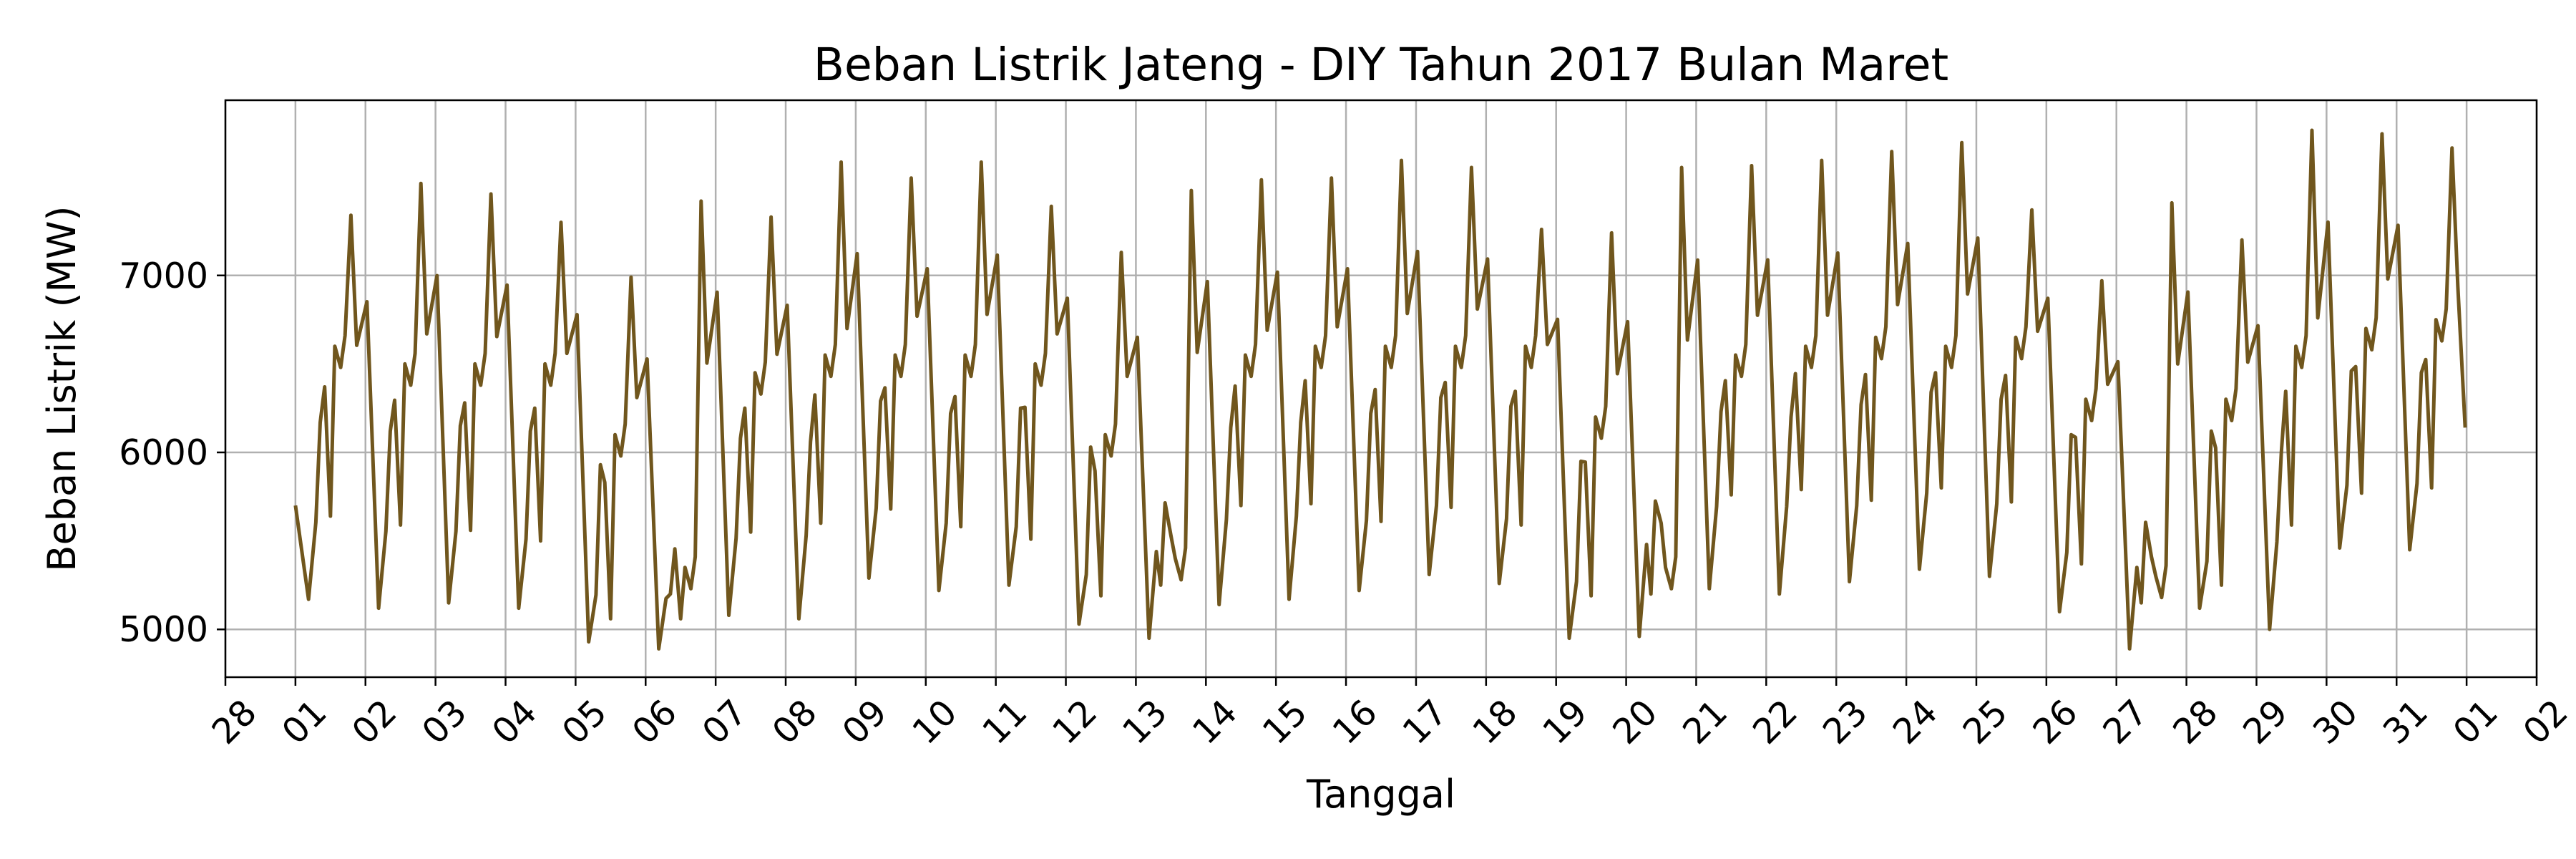  I want to click on x-tick-label: 20, so click(1635, 721).